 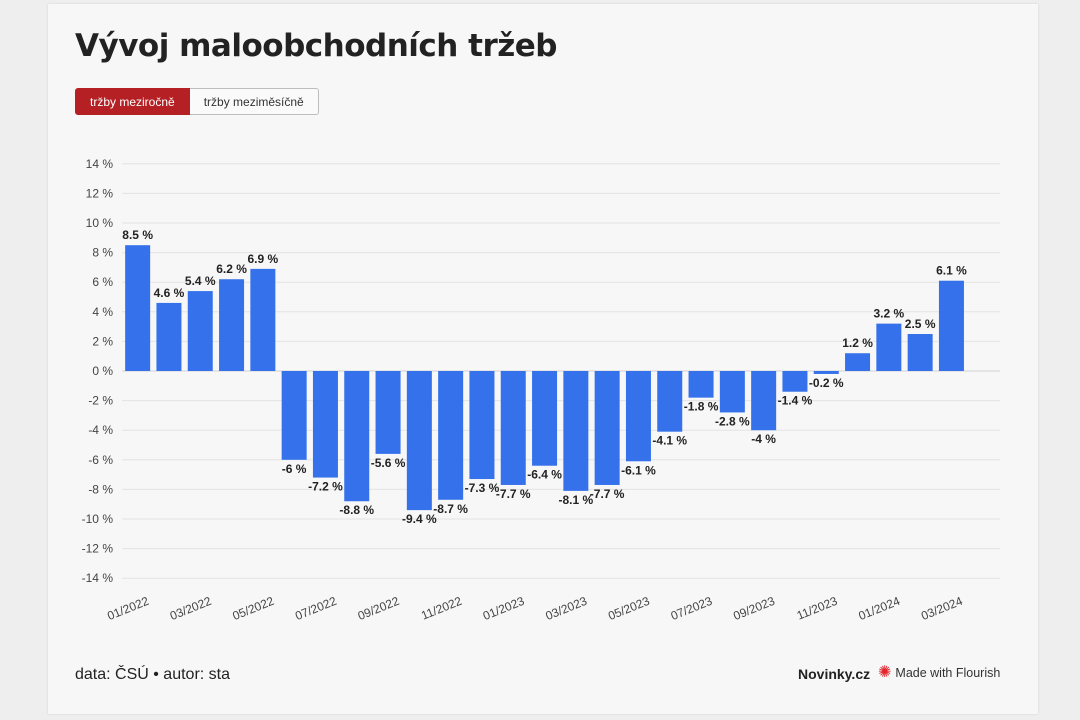 I want to click on data-label: -5.6 %, so click(x=388, y=463).